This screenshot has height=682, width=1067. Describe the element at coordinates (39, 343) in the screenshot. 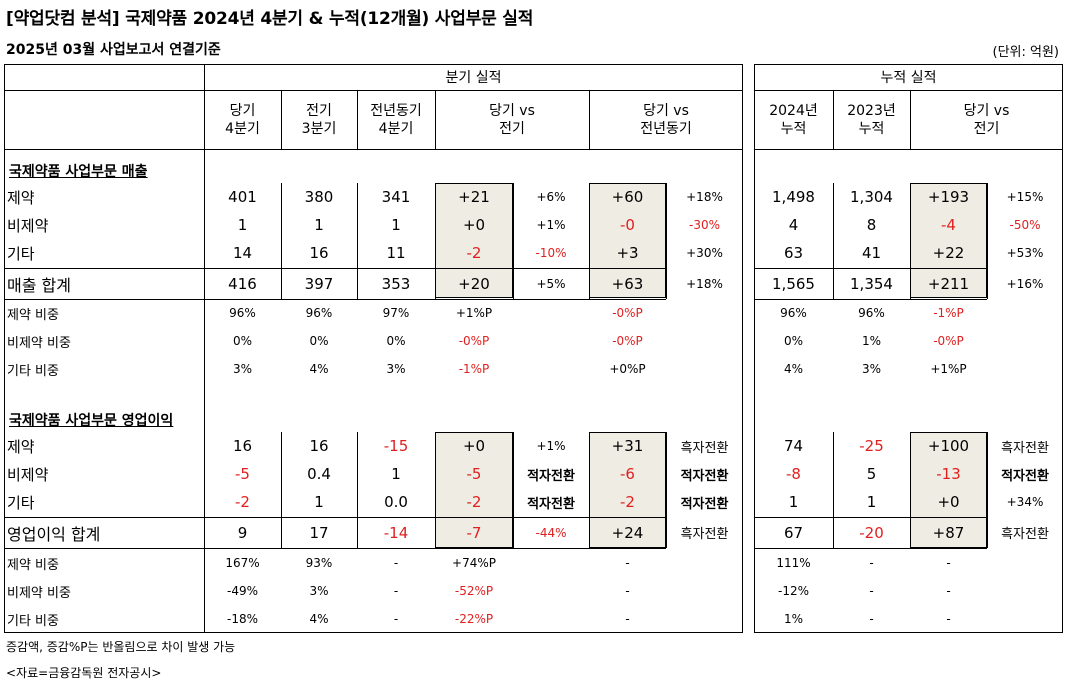

I see `row-label: 비제약 비중` at that location.